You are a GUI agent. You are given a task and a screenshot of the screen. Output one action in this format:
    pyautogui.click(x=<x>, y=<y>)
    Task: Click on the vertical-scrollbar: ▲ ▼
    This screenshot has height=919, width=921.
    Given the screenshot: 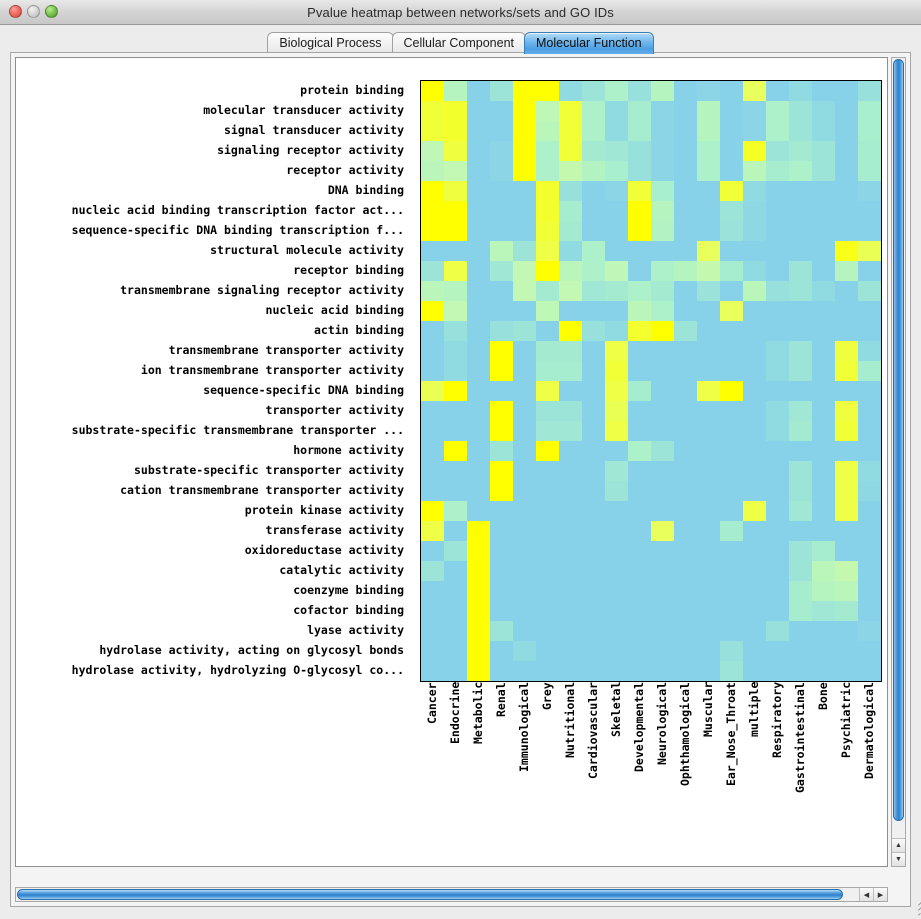 What is the action you would take?
    pyautogui.click(x=898, y=462)
    